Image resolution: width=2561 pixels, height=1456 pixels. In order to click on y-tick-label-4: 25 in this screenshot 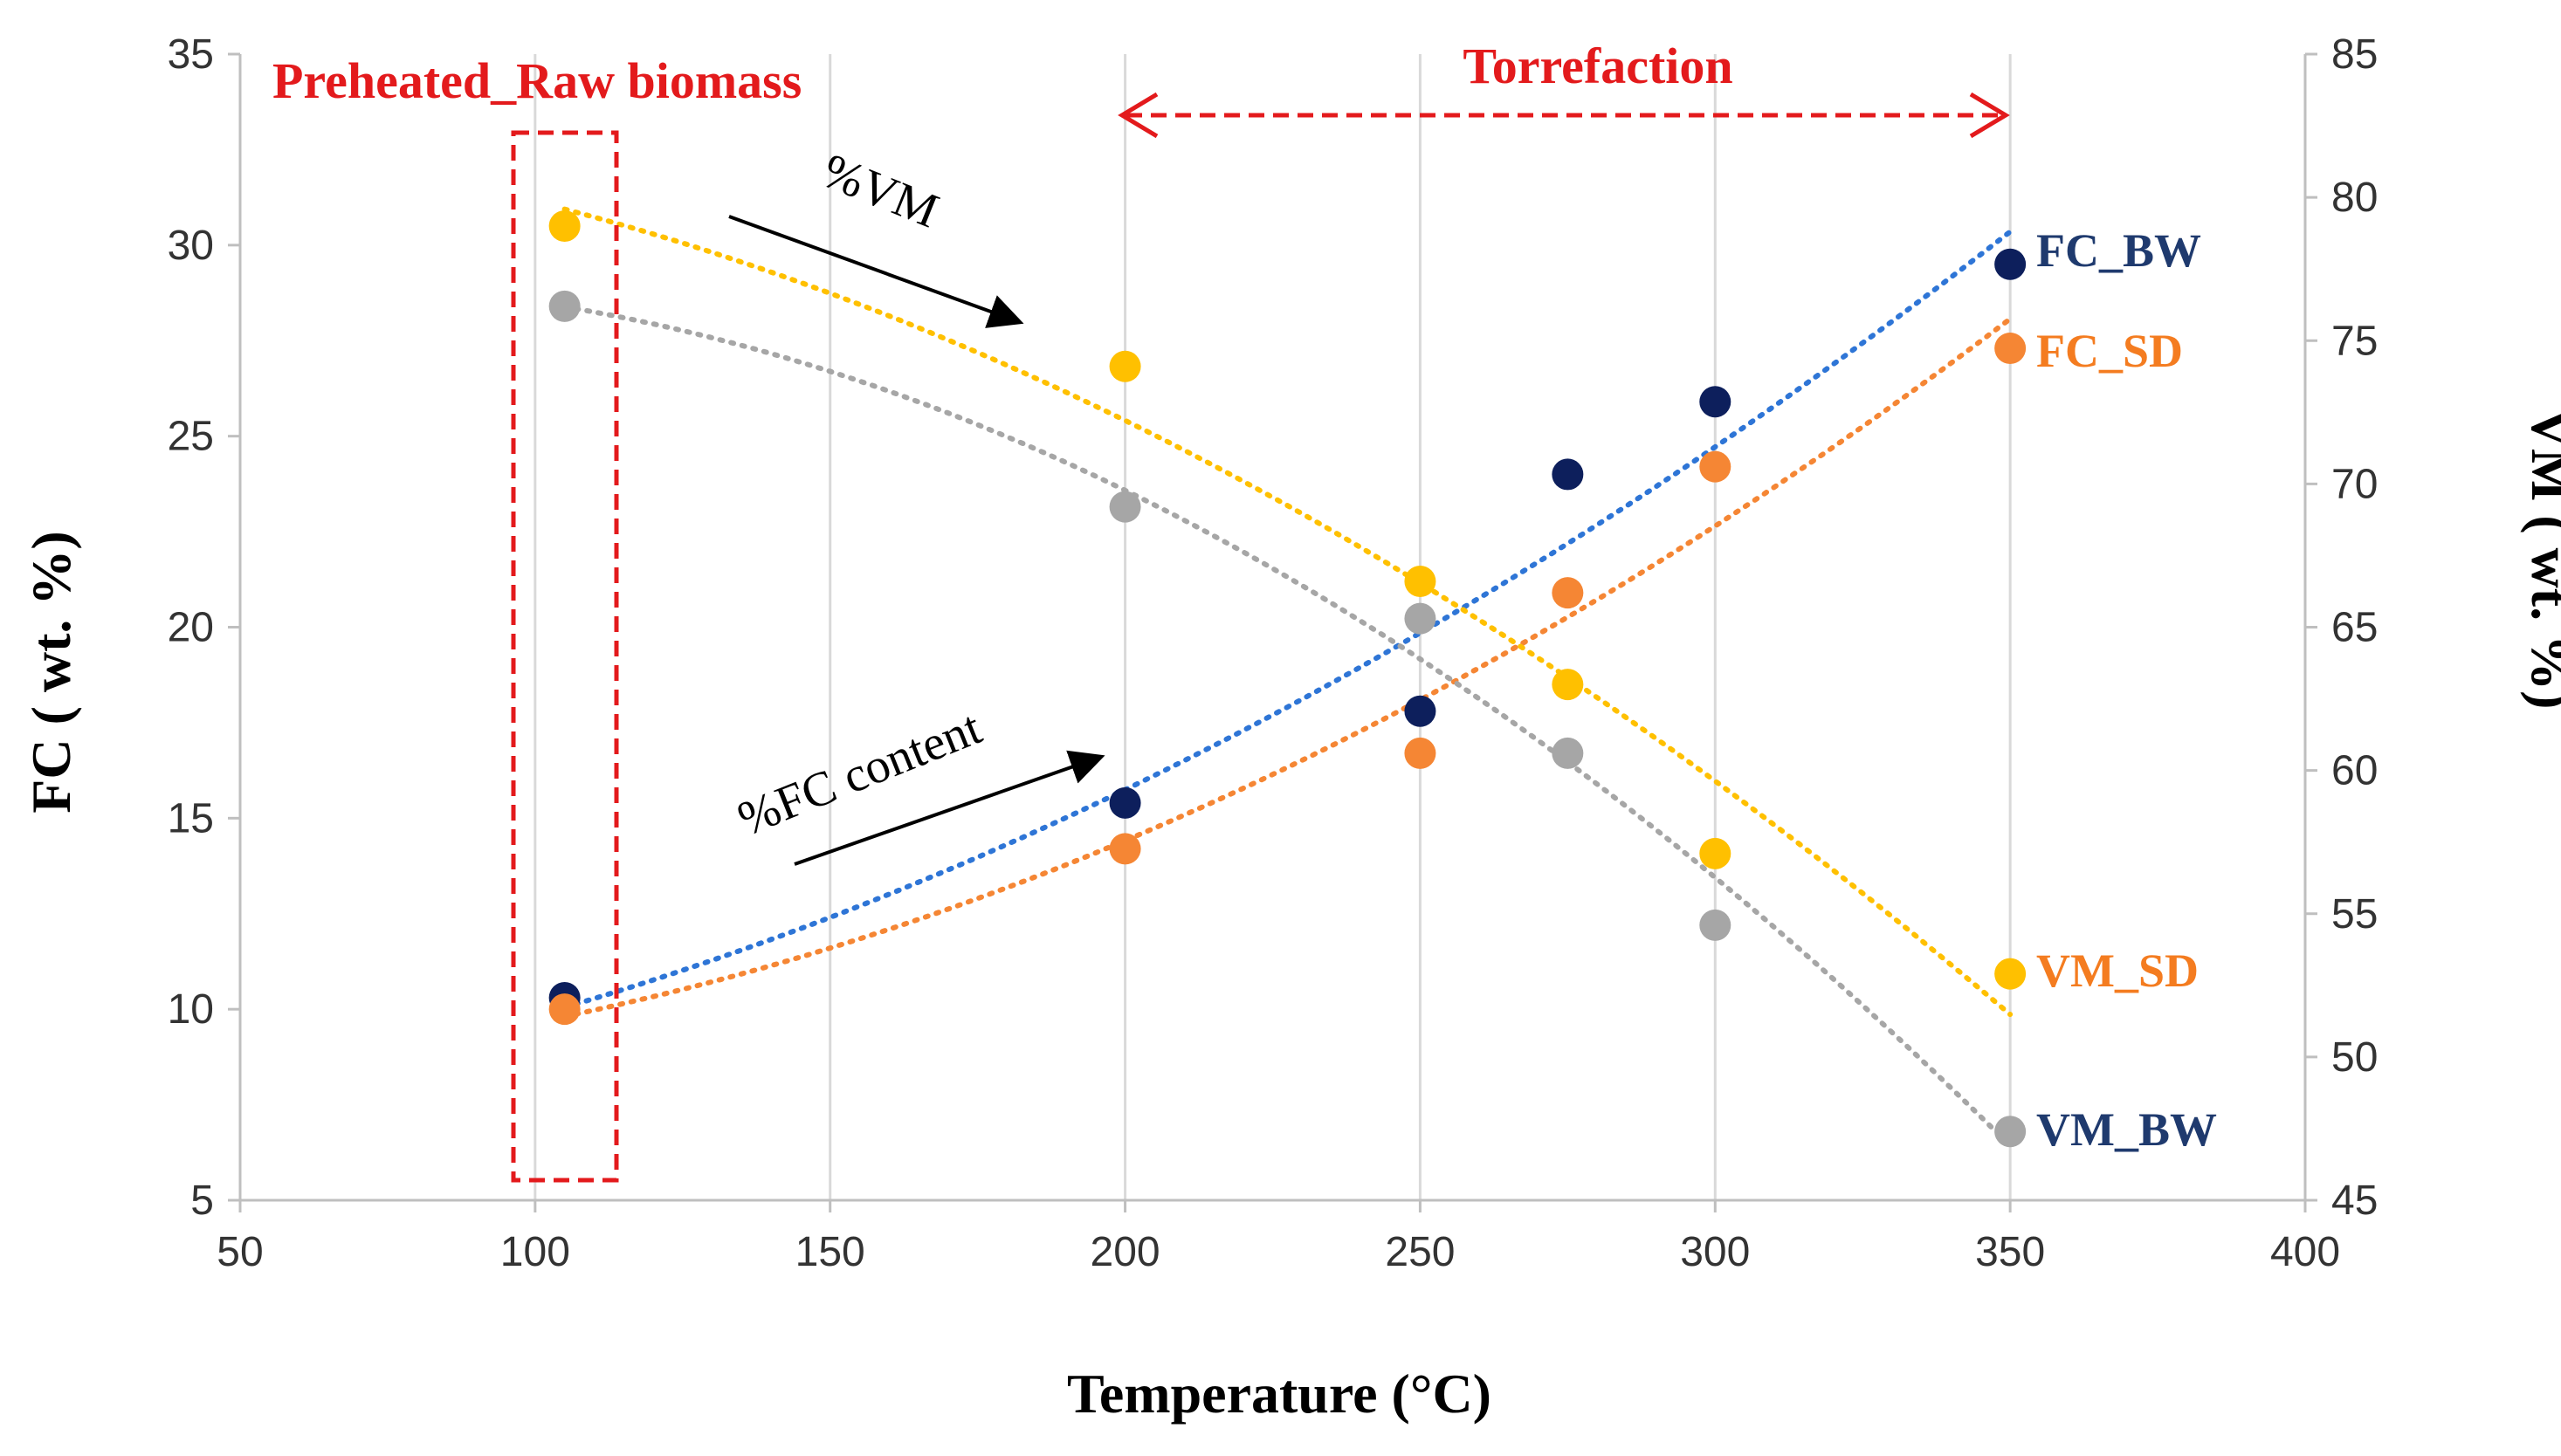, I will do `click(191, 437)`.